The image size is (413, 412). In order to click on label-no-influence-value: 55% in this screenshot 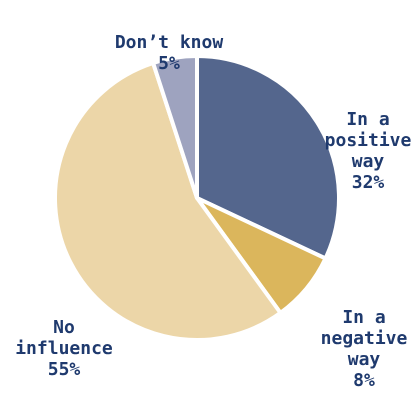, I will do `click(64, 369)`.